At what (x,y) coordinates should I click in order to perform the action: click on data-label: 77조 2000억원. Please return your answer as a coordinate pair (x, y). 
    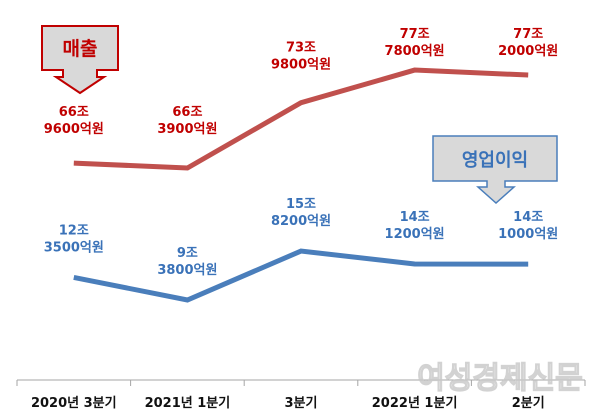
    Looking at the image, I should click on (528, 43).